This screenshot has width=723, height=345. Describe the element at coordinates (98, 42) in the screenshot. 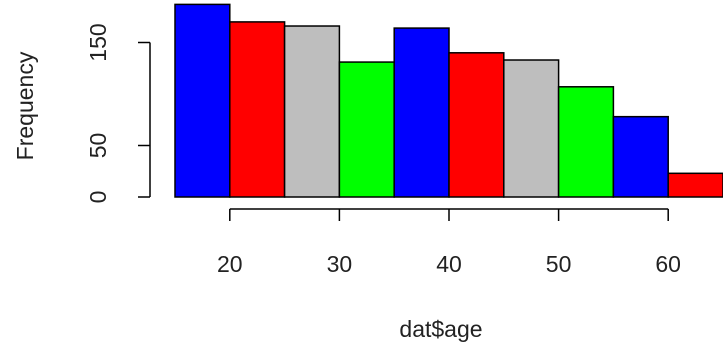

I see `y-tick-label: 150` at that location.